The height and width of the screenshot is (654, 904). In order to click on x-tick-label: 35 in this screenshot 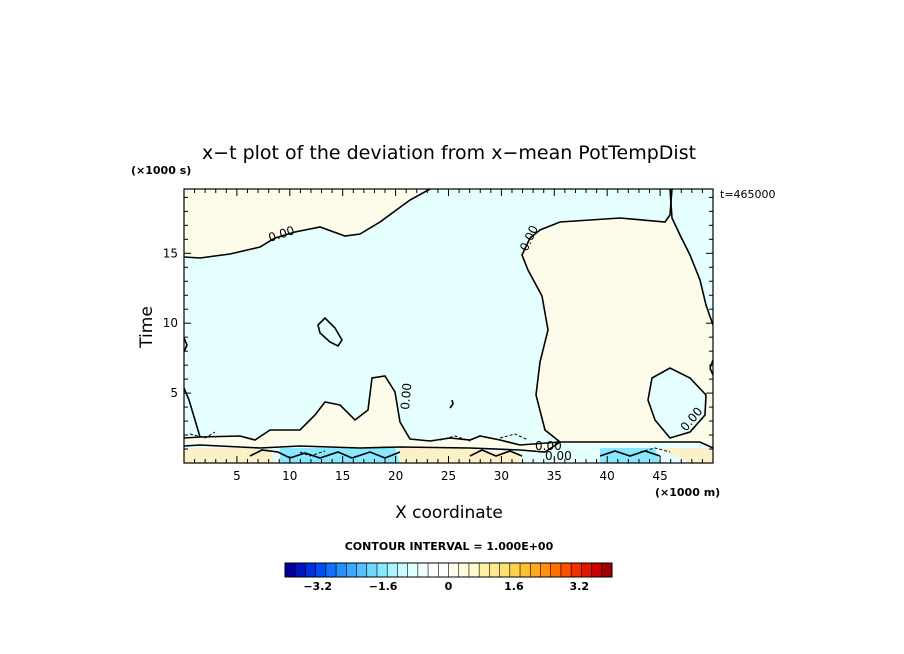, I will do `click(554, 476)`.